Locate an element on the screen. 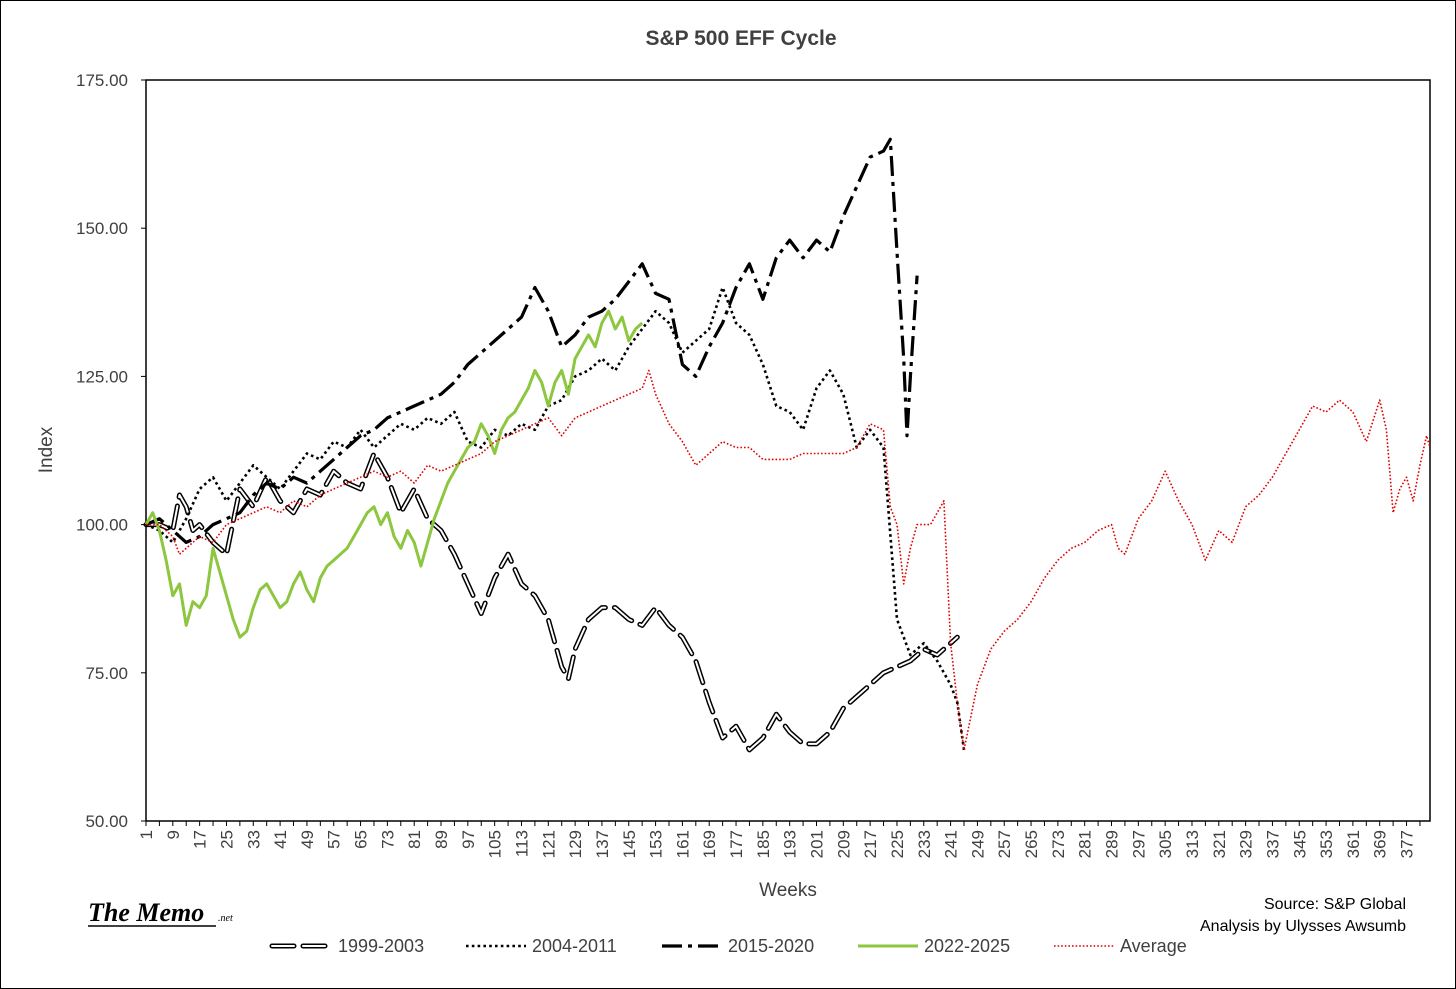  y-tick-label: 175.00 is located at coordinates (102, 80).